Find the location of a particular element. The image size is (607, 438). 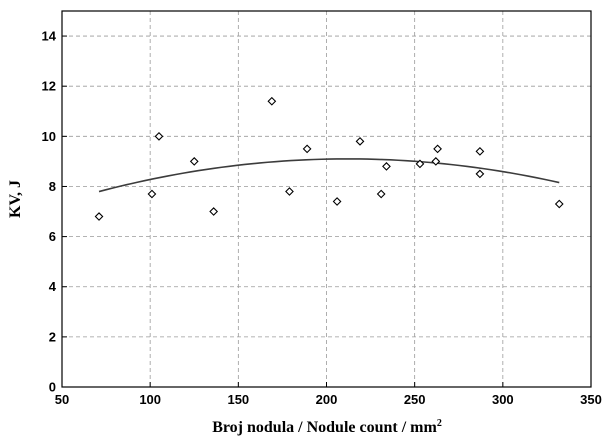

x-tick-label: 300 is located at coordinates (503, 399).